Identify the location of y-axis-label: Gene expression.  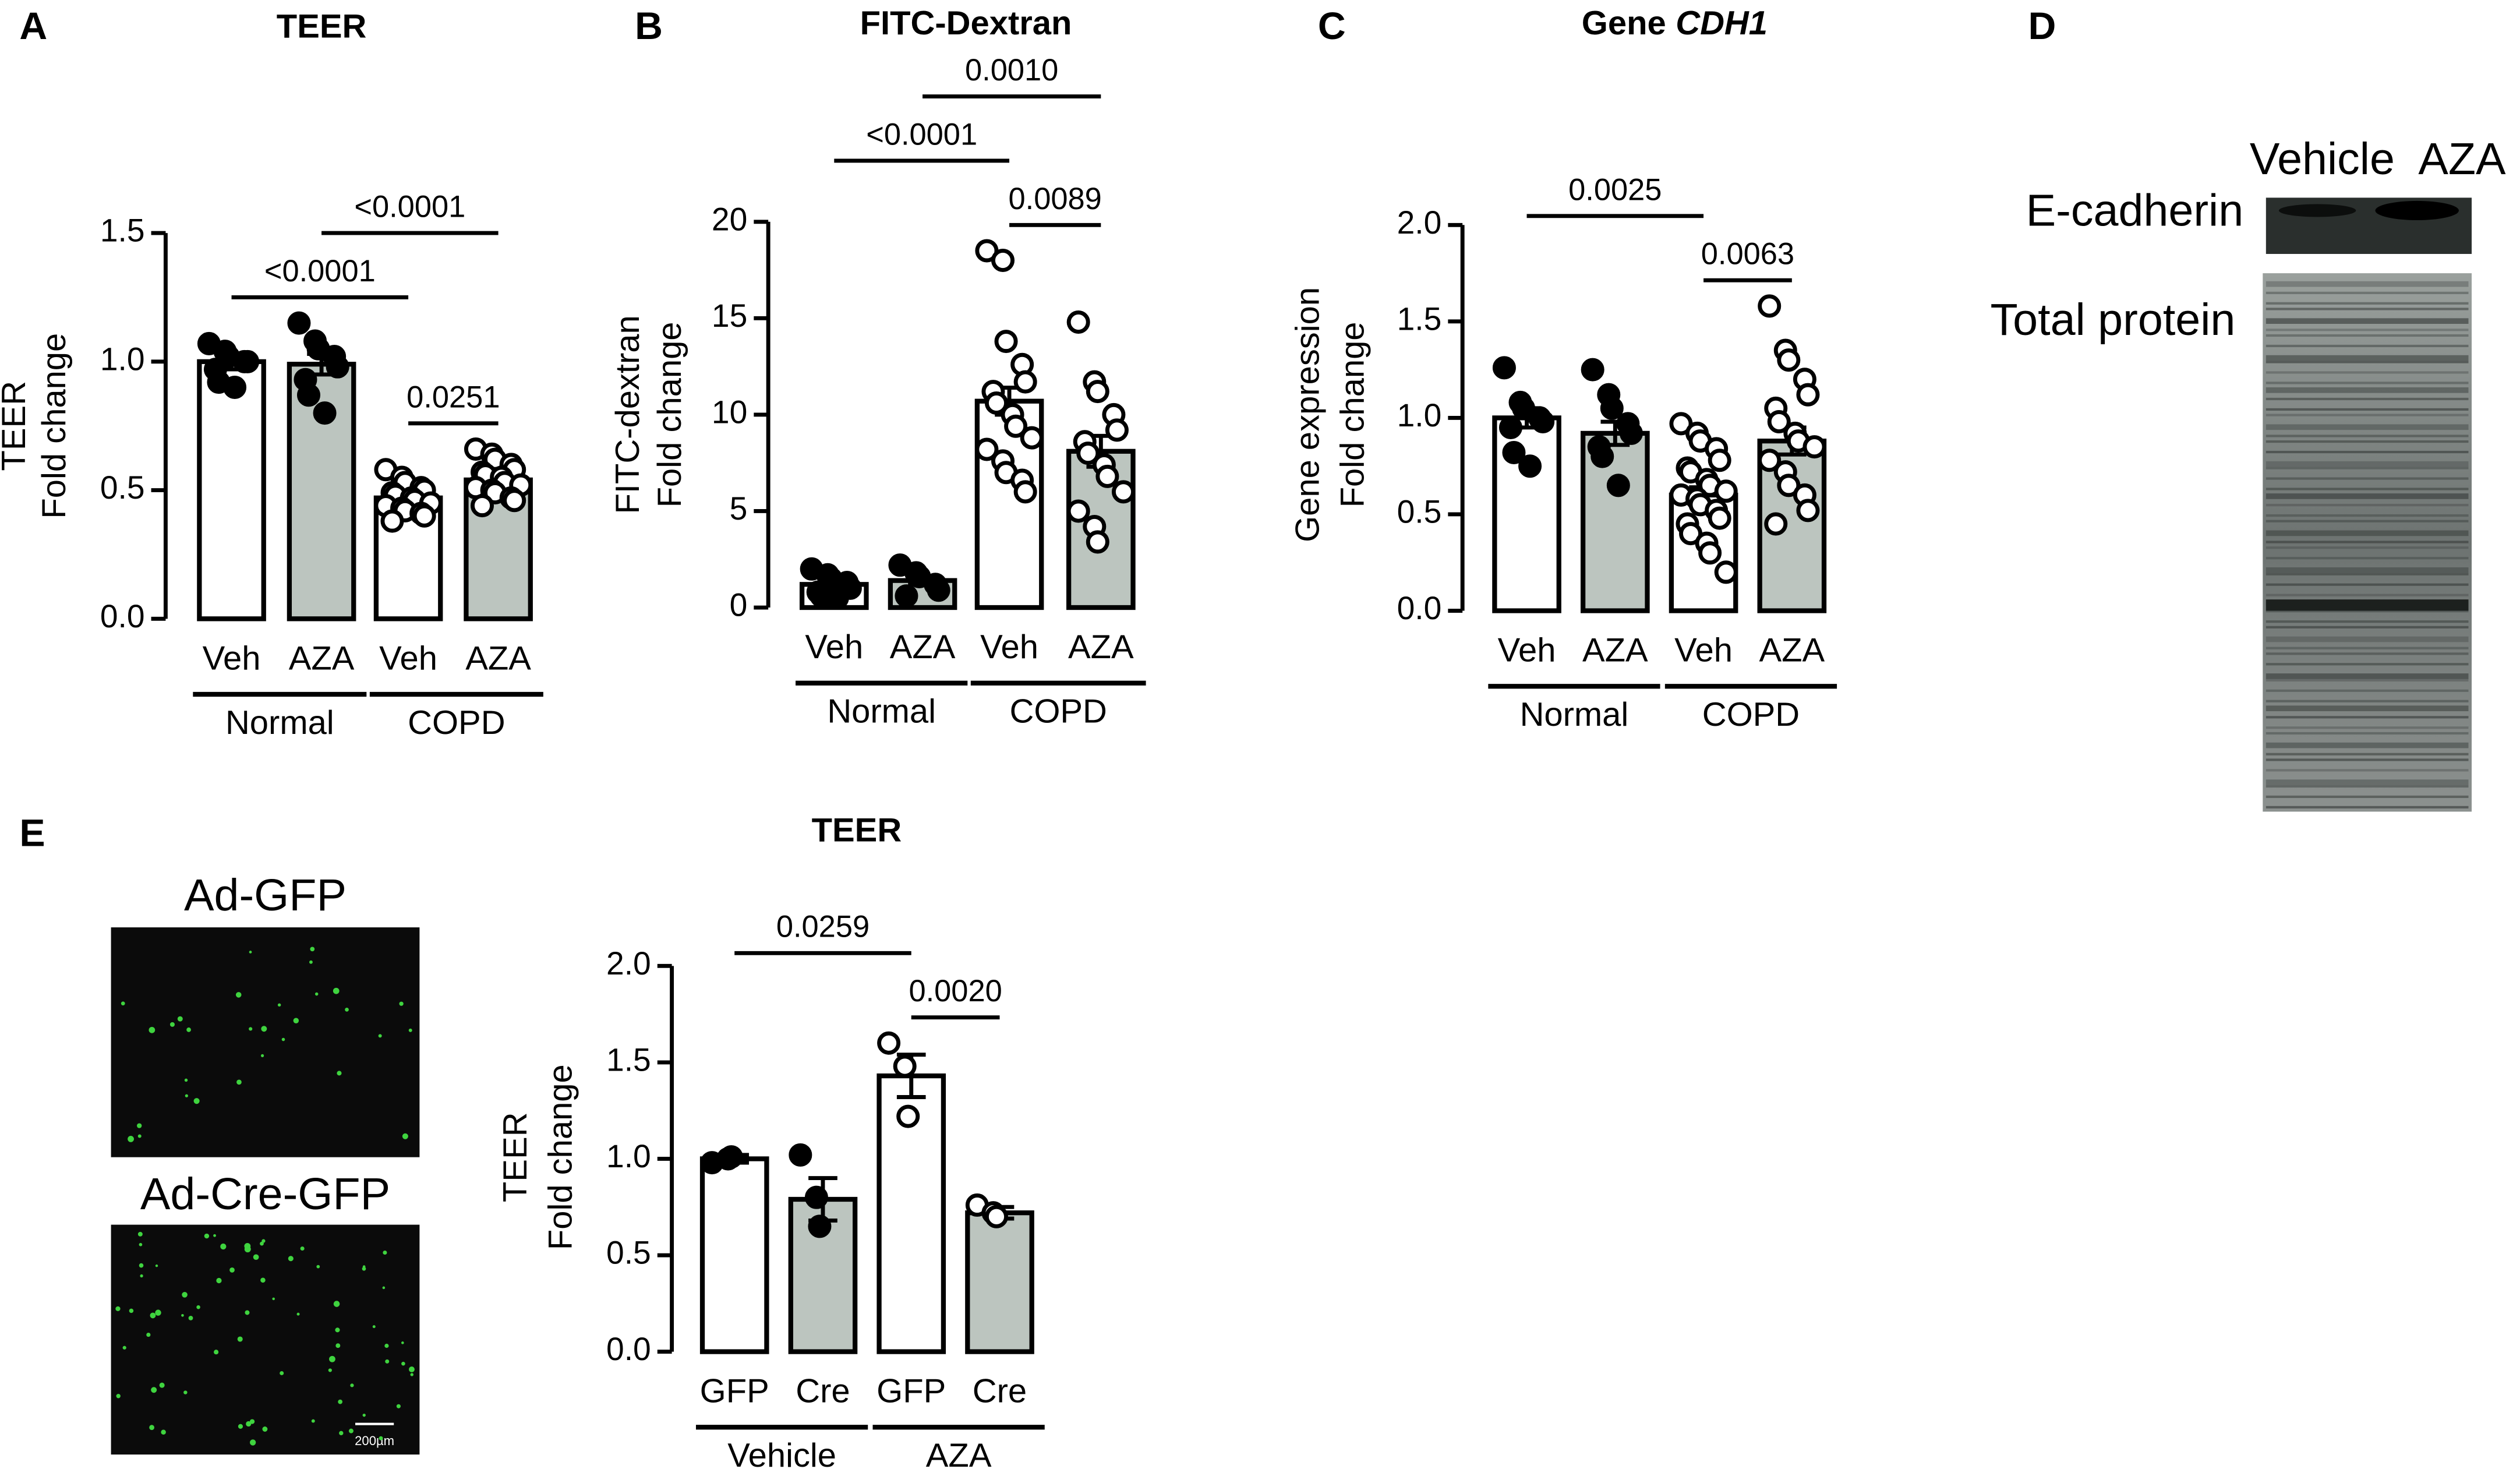
(1307, 415).